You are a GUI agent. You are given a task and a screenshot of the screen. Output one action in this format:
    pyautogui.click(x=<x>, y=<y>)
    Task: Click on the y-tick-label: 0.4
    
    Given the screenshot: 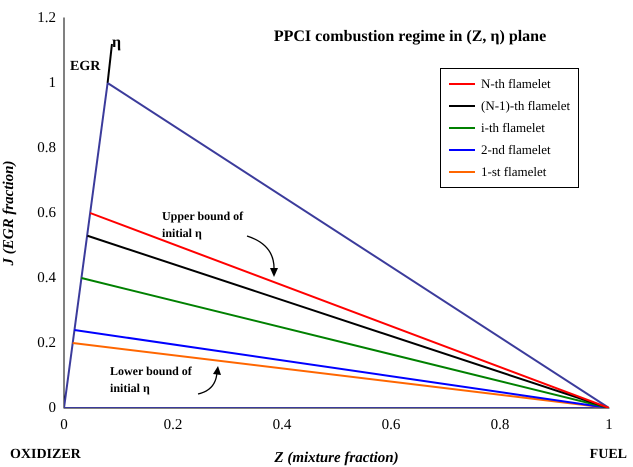 What is the action you would take?
    pyautogui.click(x=46, y=278)
    